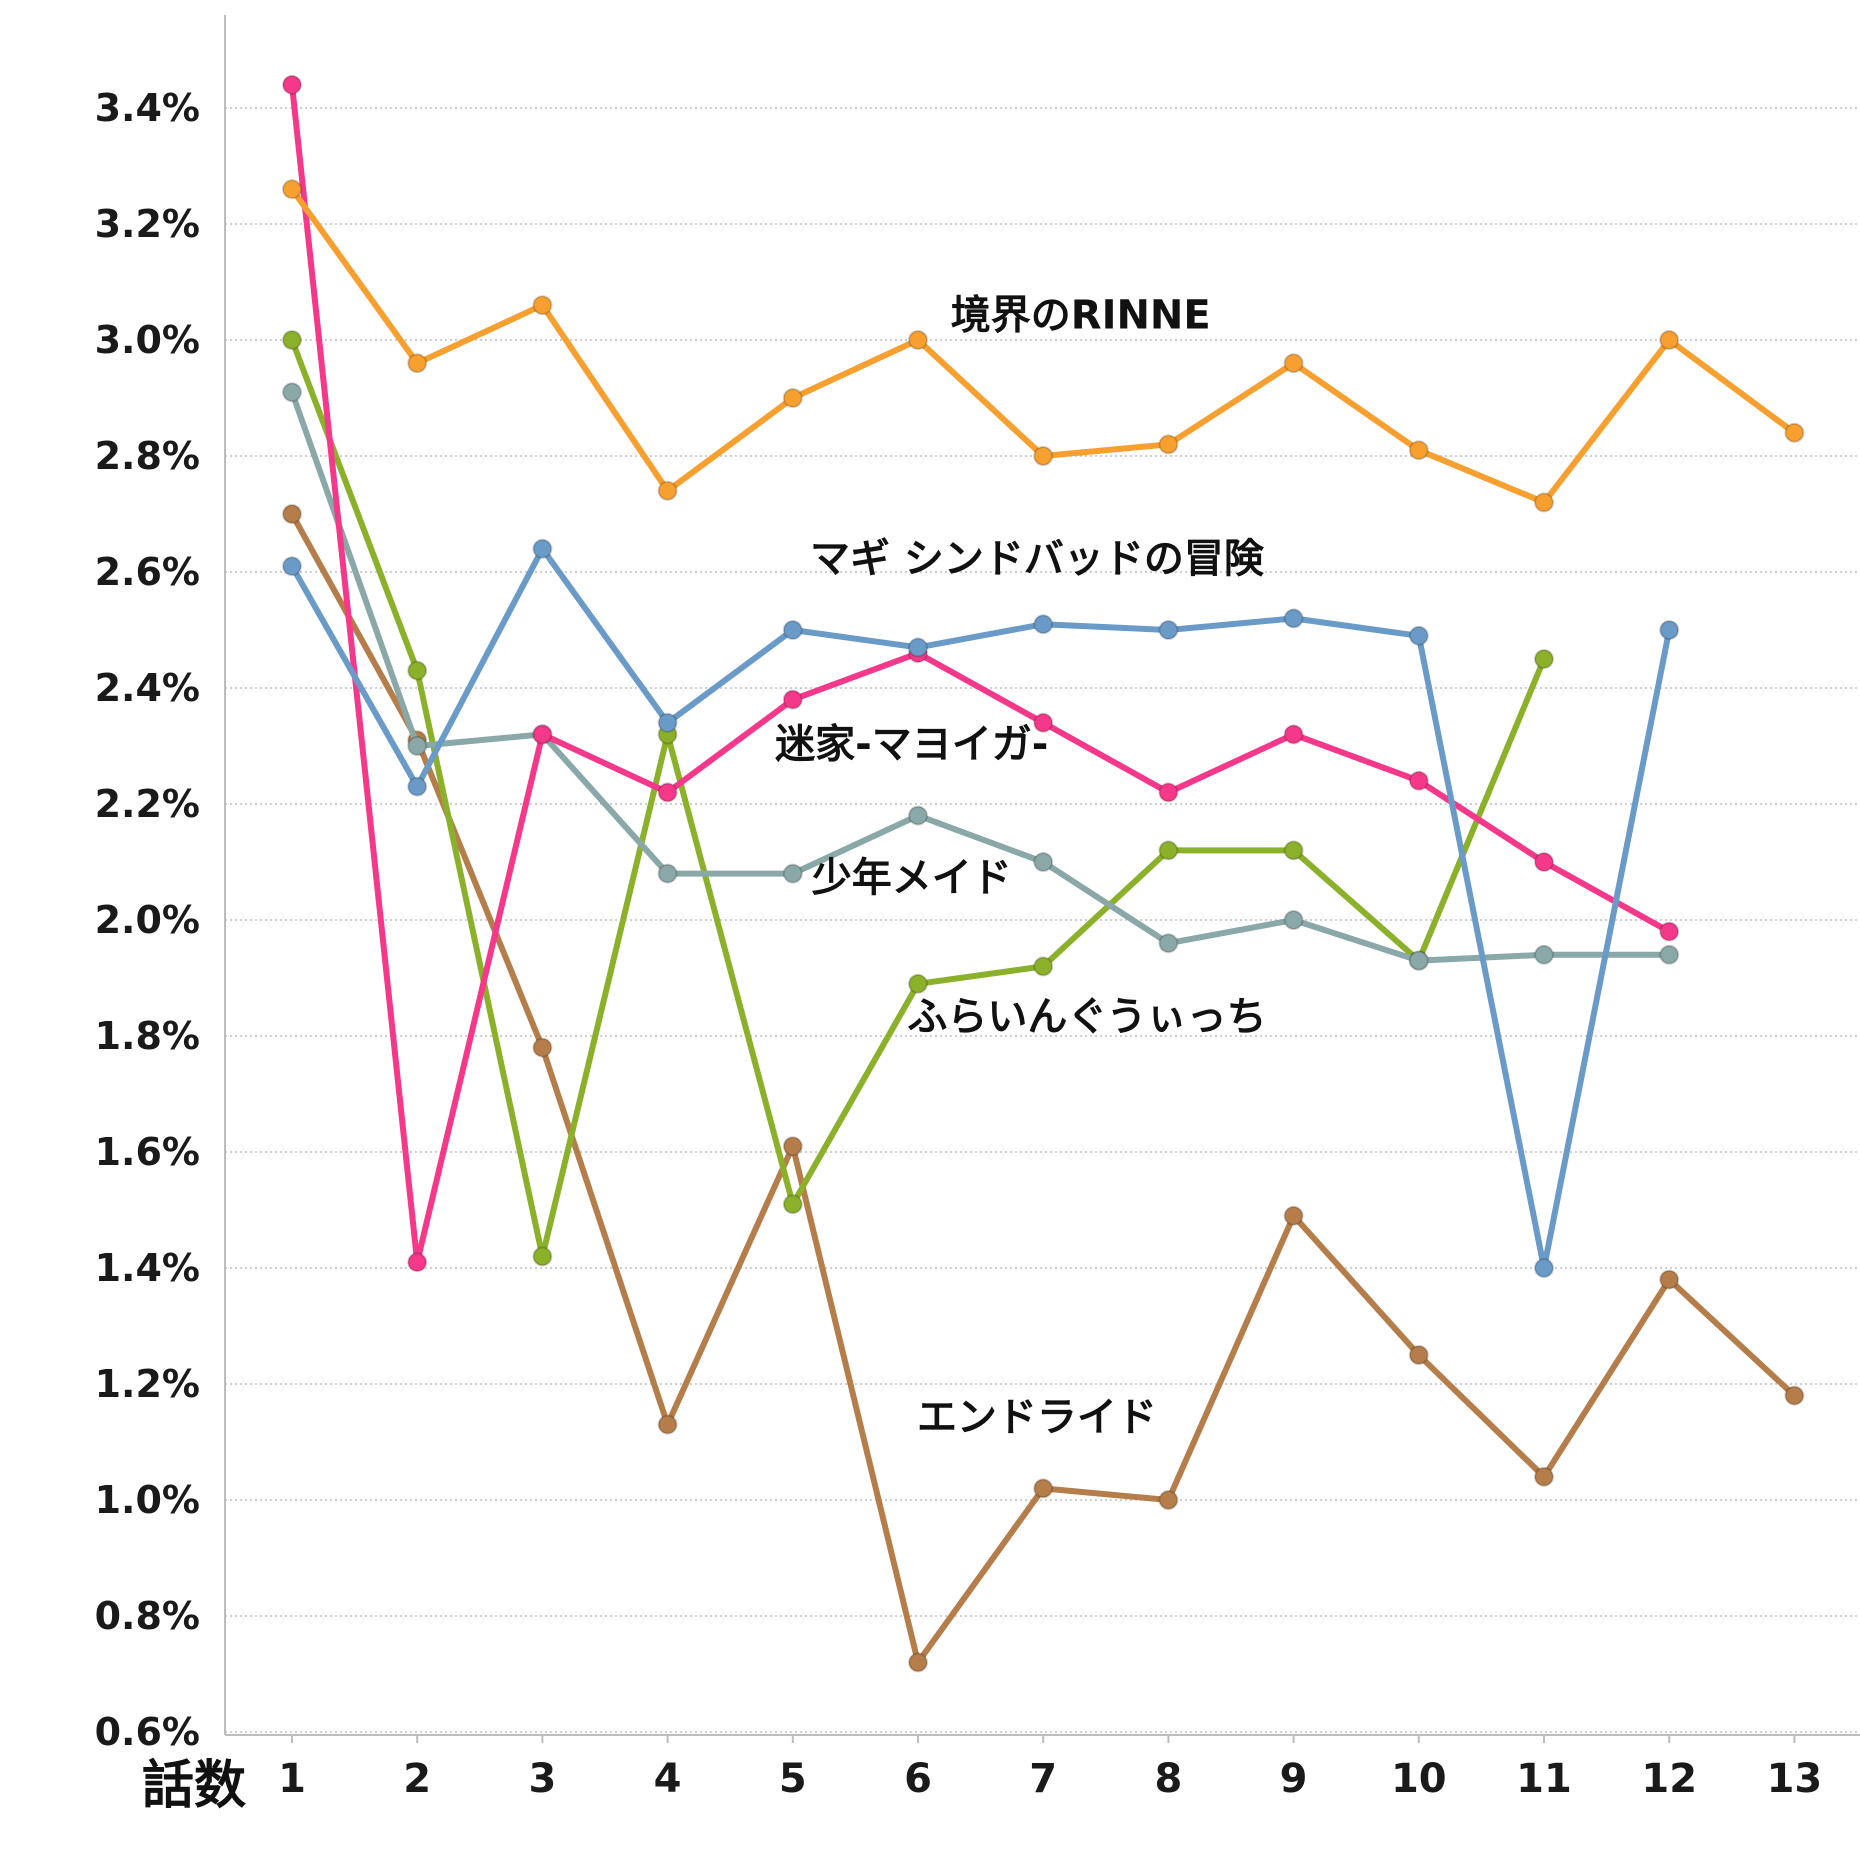  I want to click on y-tick-label: 0.8%, so click(147, 1616).